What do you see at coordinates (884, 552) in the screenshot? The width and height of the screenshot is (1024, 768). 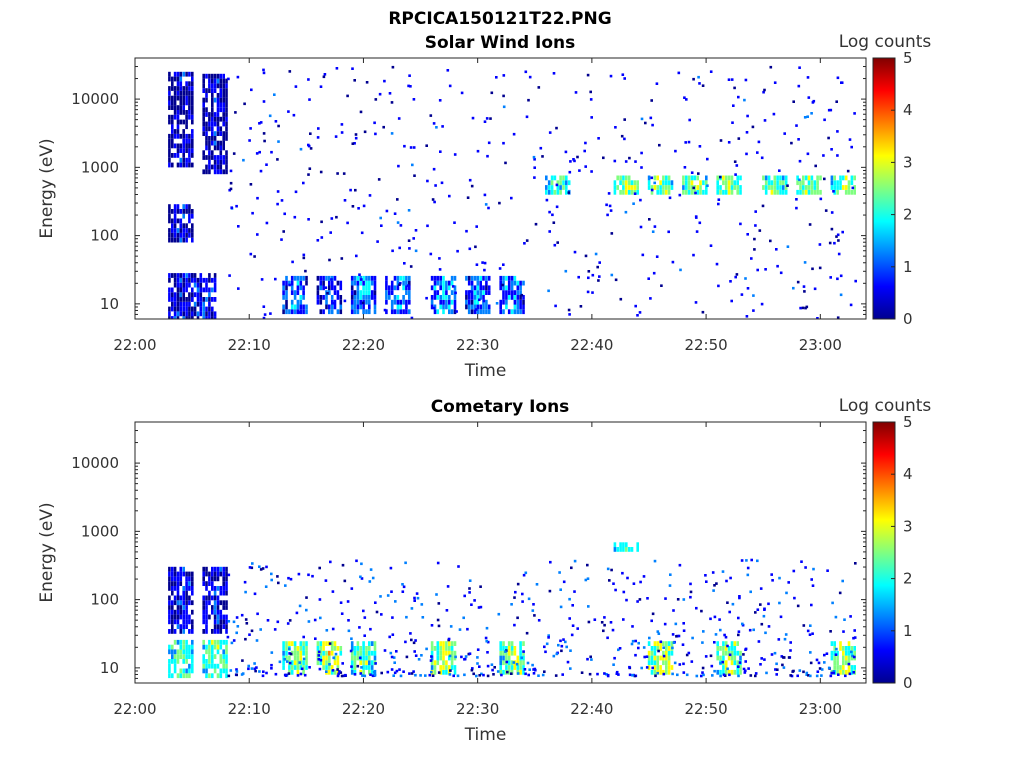 I see `colorbar` at bounding box center [884, 552].